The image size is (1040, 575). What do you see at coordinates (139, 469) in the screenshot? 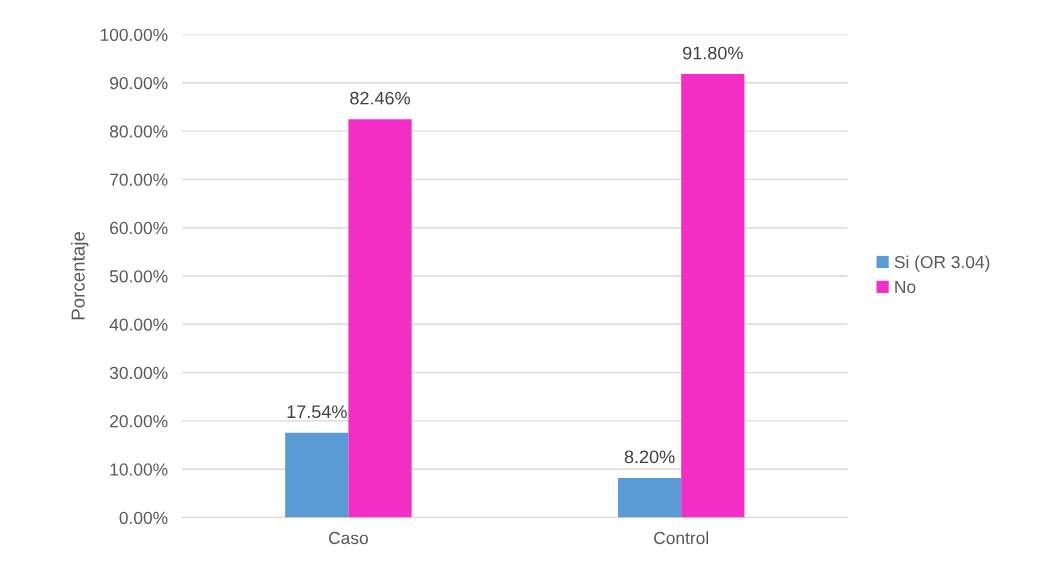
I see `y-tick-label: 10.00%` at bounding box center [139, 469].